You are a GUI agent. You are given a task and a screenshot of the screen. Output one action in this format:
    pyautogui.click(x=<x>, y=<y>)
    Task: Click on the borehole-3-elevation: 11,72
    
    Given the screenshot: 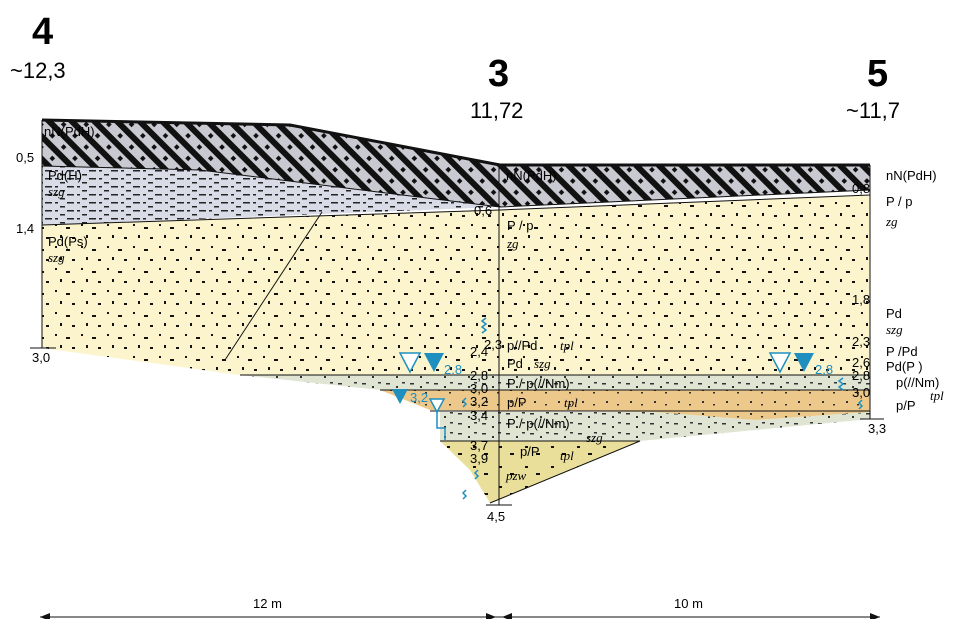 What is the action you would take?
    pyautogui.click(x=496, y=110)
    